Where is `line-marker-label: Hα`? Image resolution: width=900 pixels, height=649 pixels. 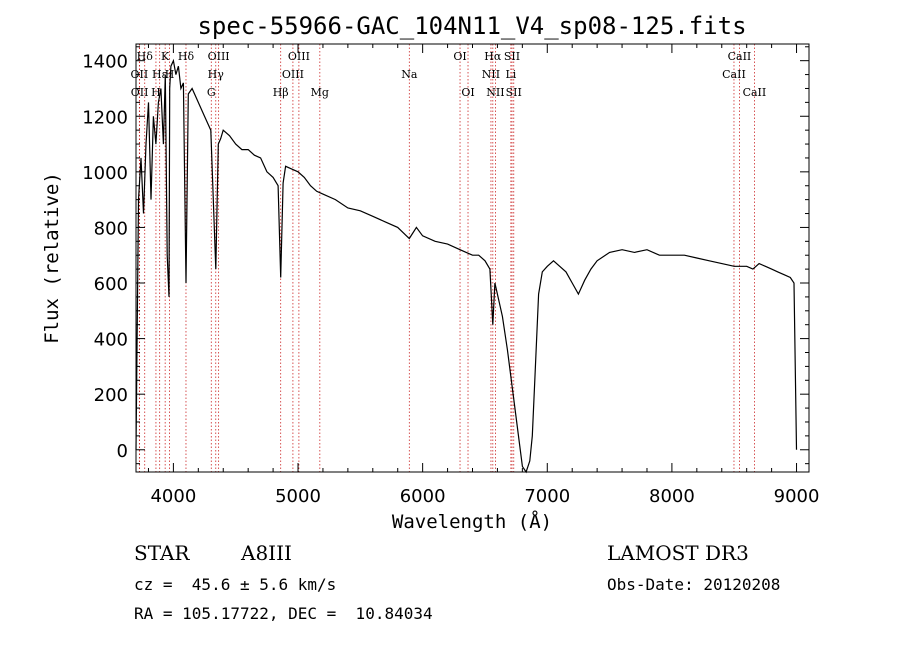
line-marker-label: Hα is located at coordinates (493, 56).